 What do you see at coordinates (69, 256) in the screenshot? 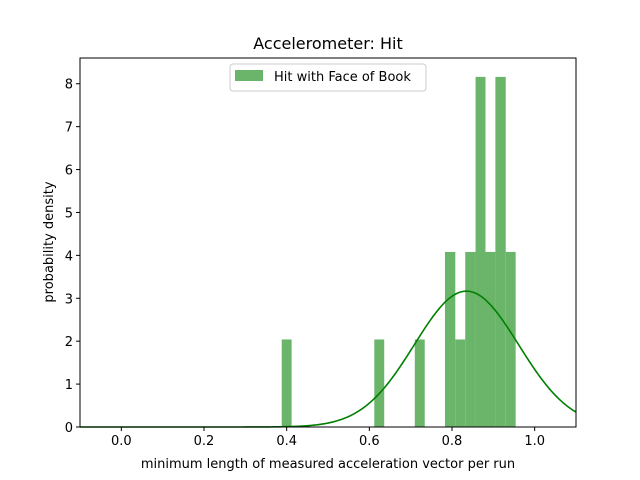
I see `y-tick-label: 4` at bounding box center [69, 256].